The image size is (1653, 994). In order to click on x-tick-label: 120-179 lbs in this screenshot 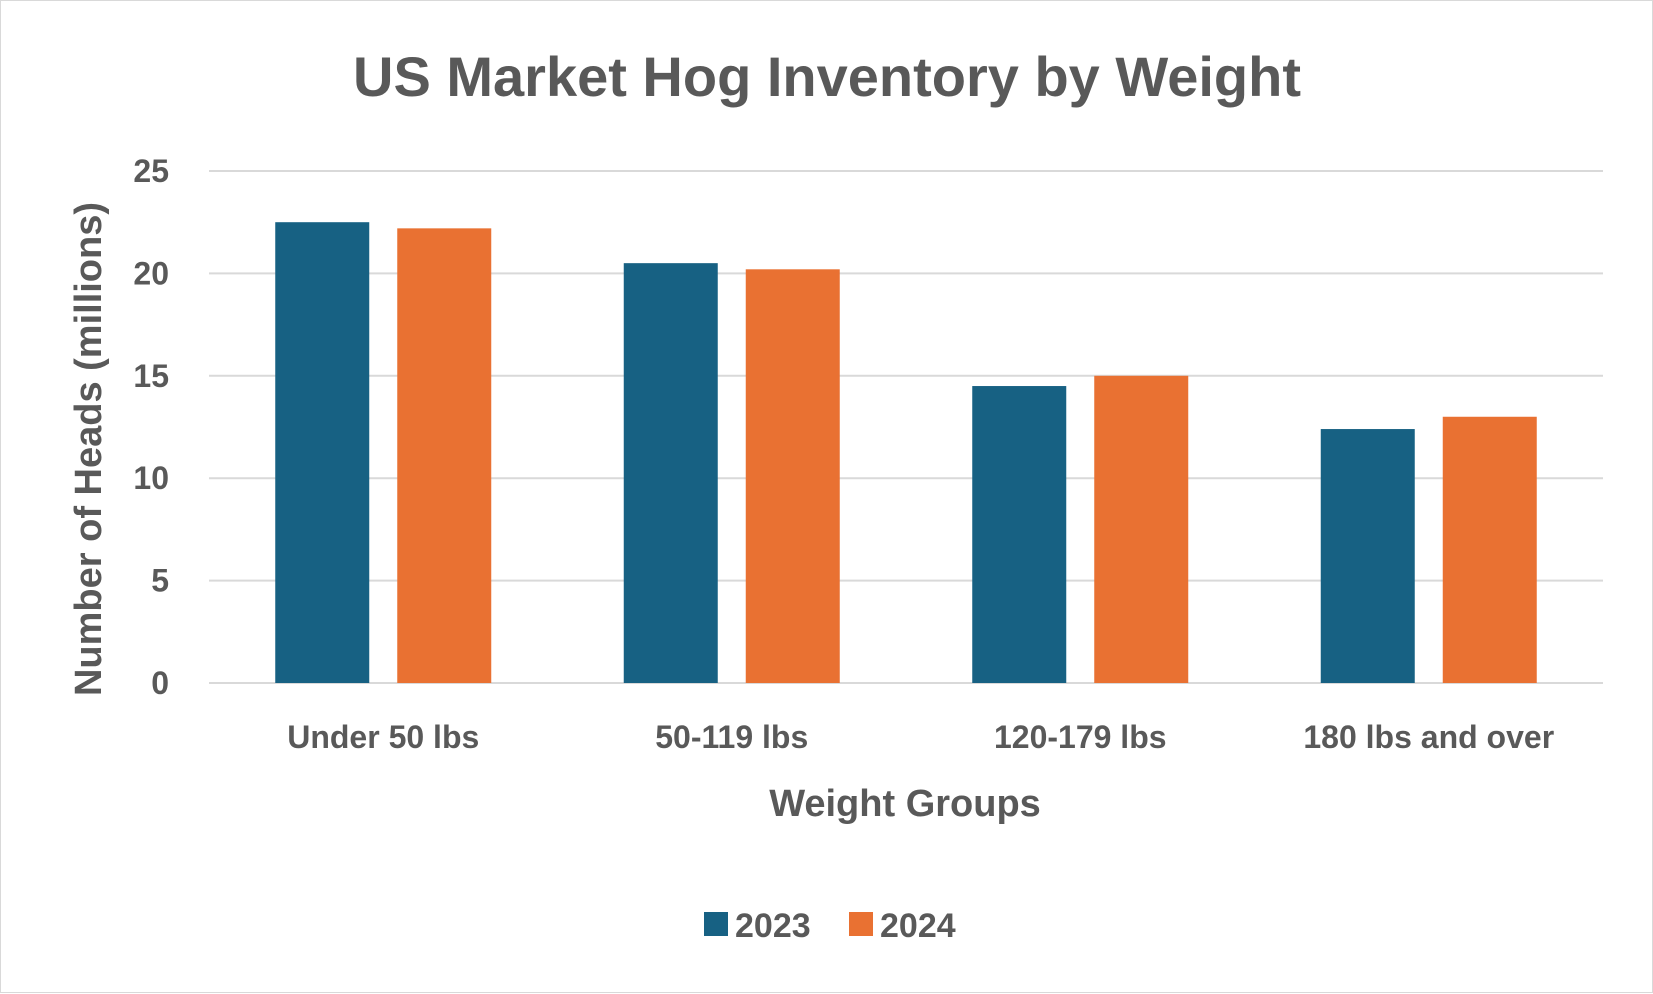, I will do `click(1080, 737)`.